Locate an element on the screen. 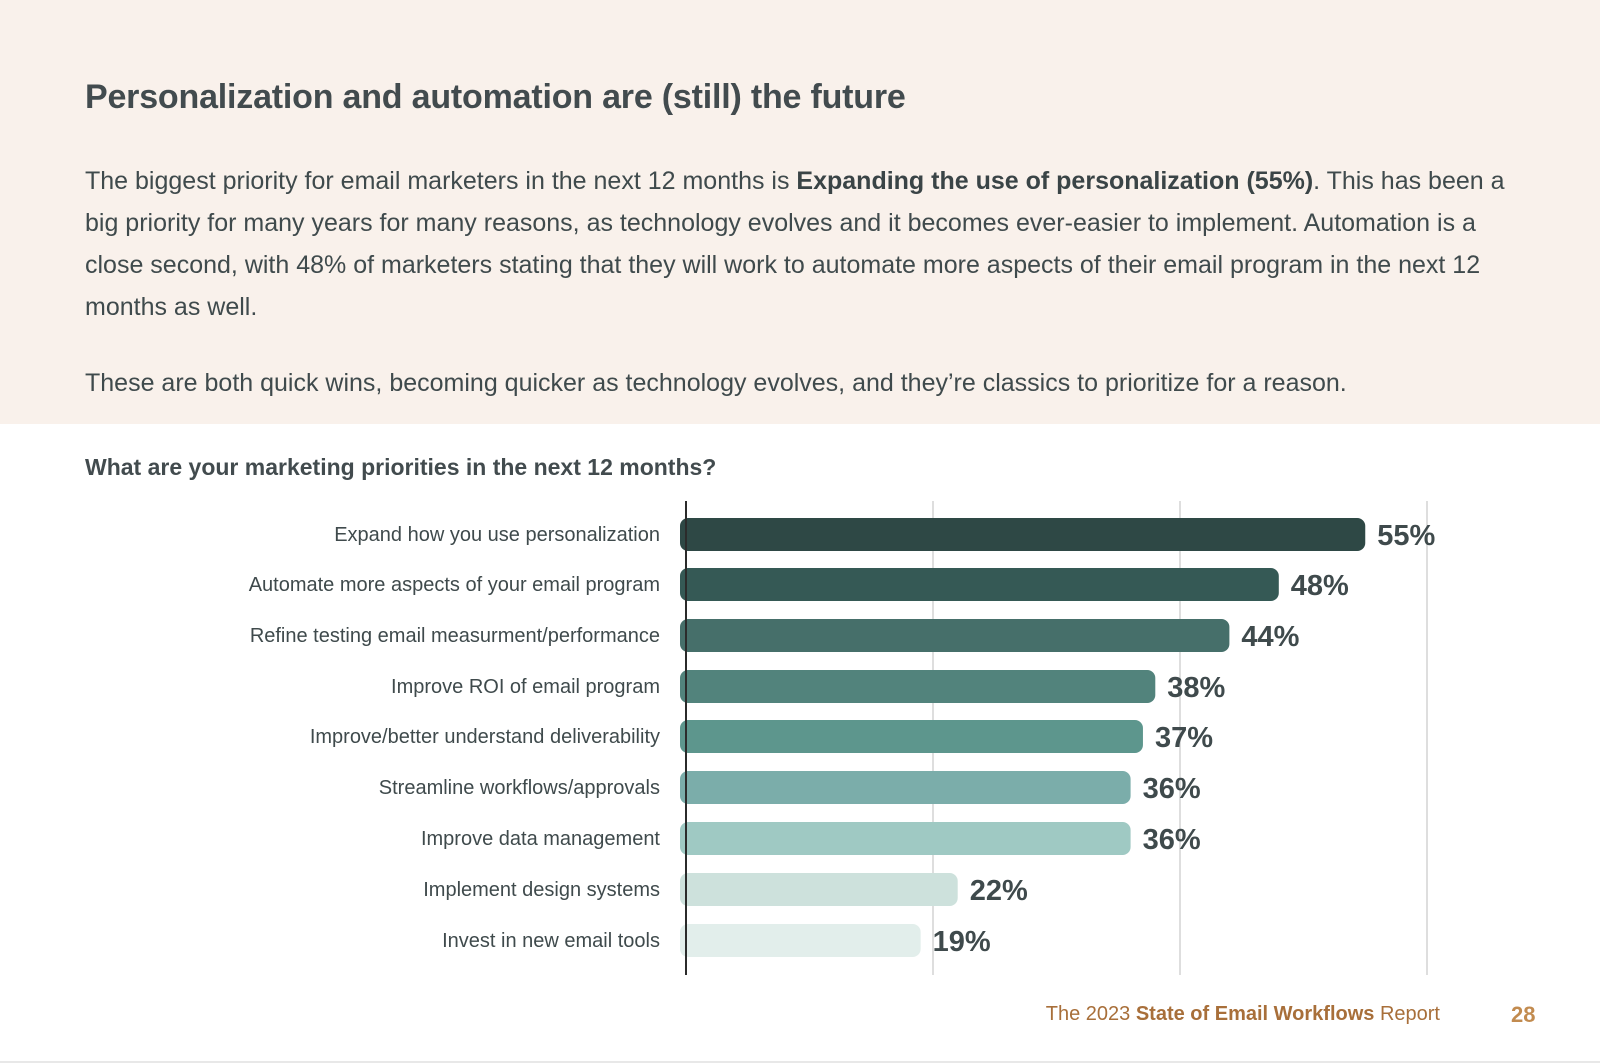 Image resolution: width=1600 pixels, height=1064 pixels. value-label: 22% is located at coordinates (999, 891).